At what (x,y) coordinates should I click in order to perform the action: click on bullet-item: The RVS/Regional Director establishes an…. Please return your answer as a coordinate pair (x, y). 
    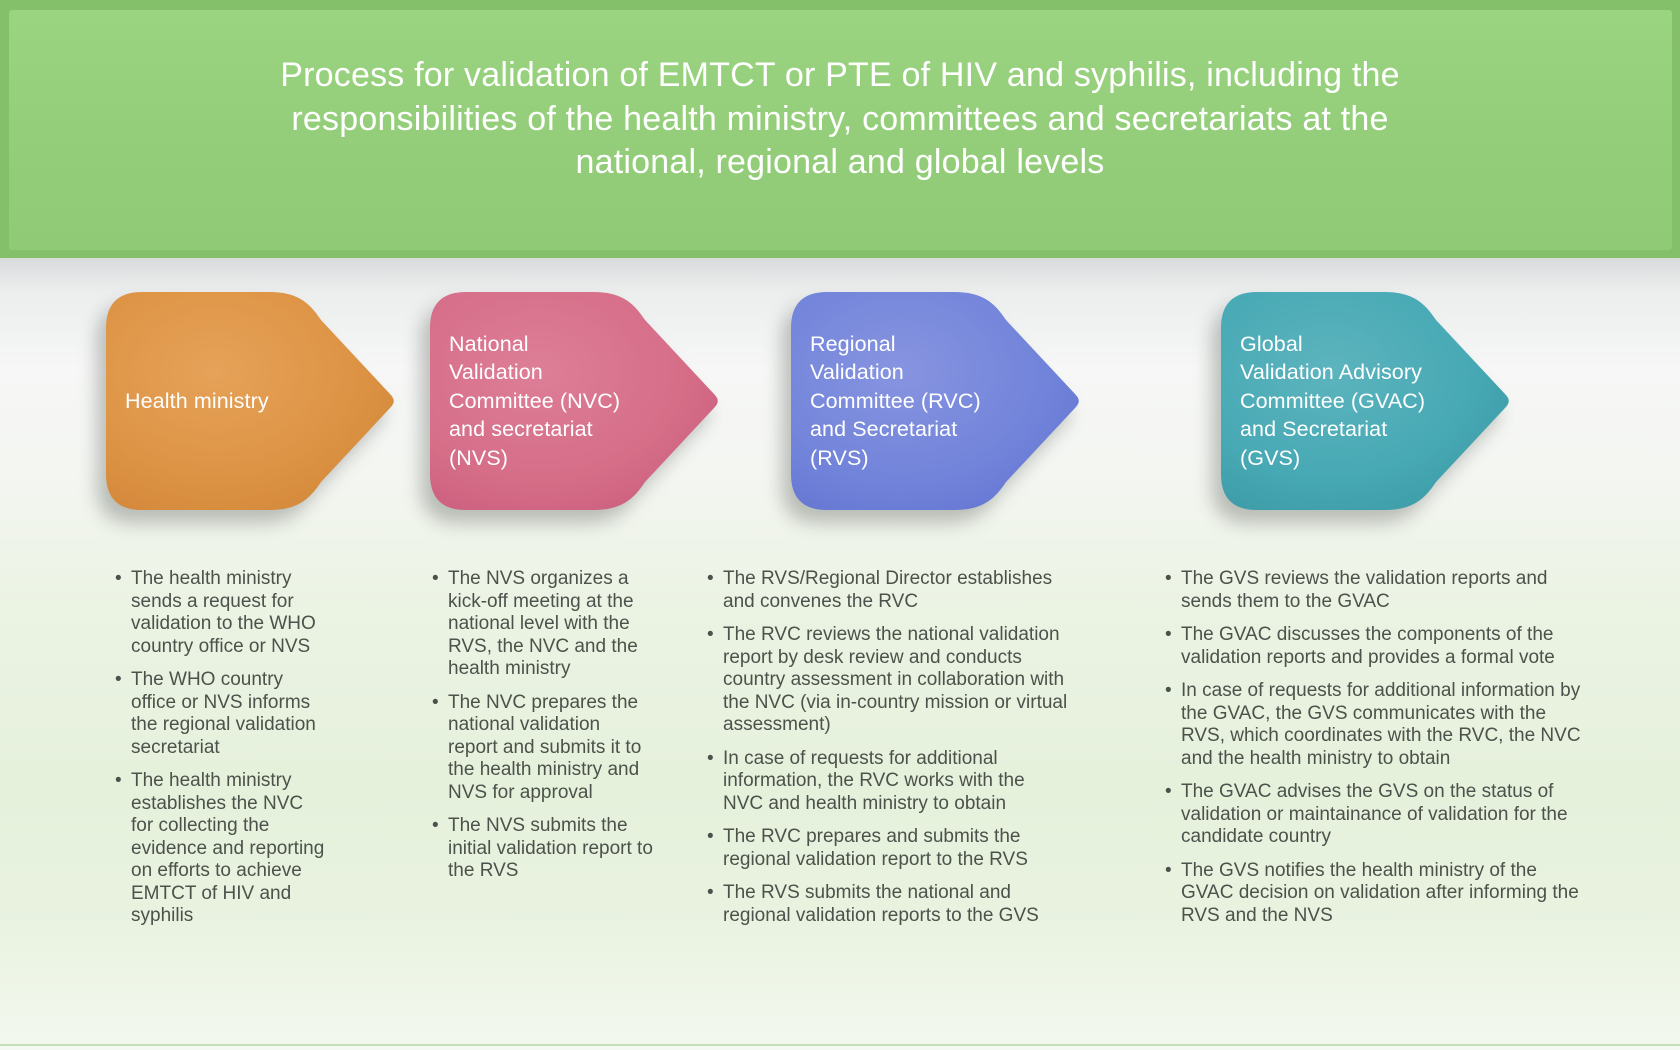
    Looking at the image, I should click on (888, 590).